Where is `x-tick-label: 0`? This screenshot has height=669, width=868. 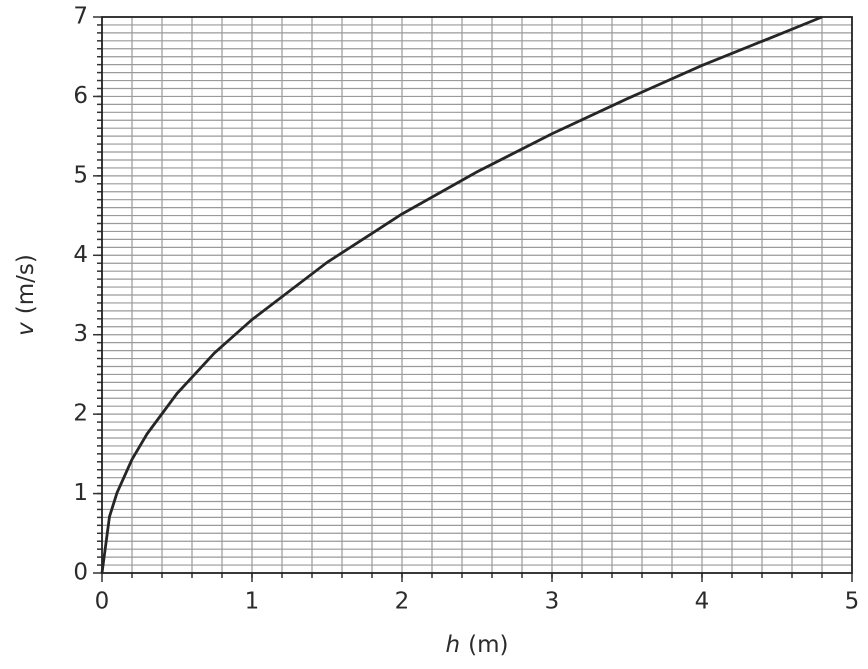
x-tick-label: 0 is located at coordinates (102, 602).